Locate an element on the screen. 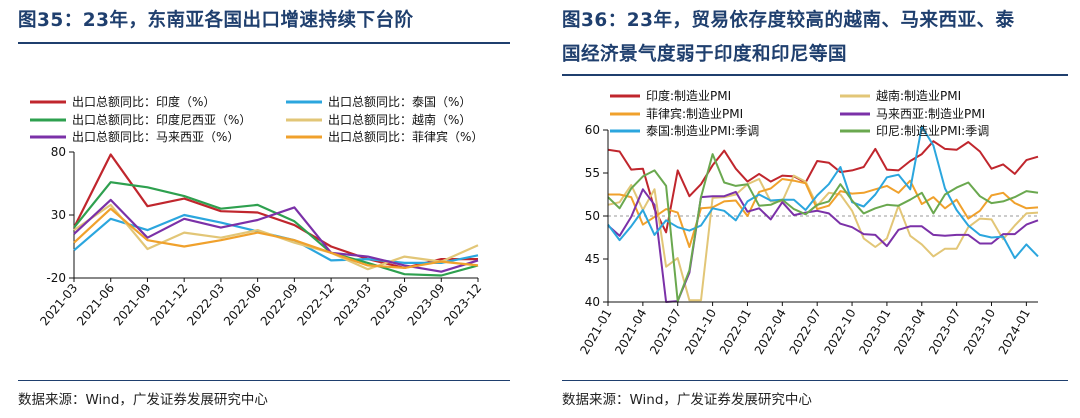 Image resolution: width=1080 pixels, height=418 pixels. legend-label: 印度:制造业PMI is located at coordinates (688, 95).